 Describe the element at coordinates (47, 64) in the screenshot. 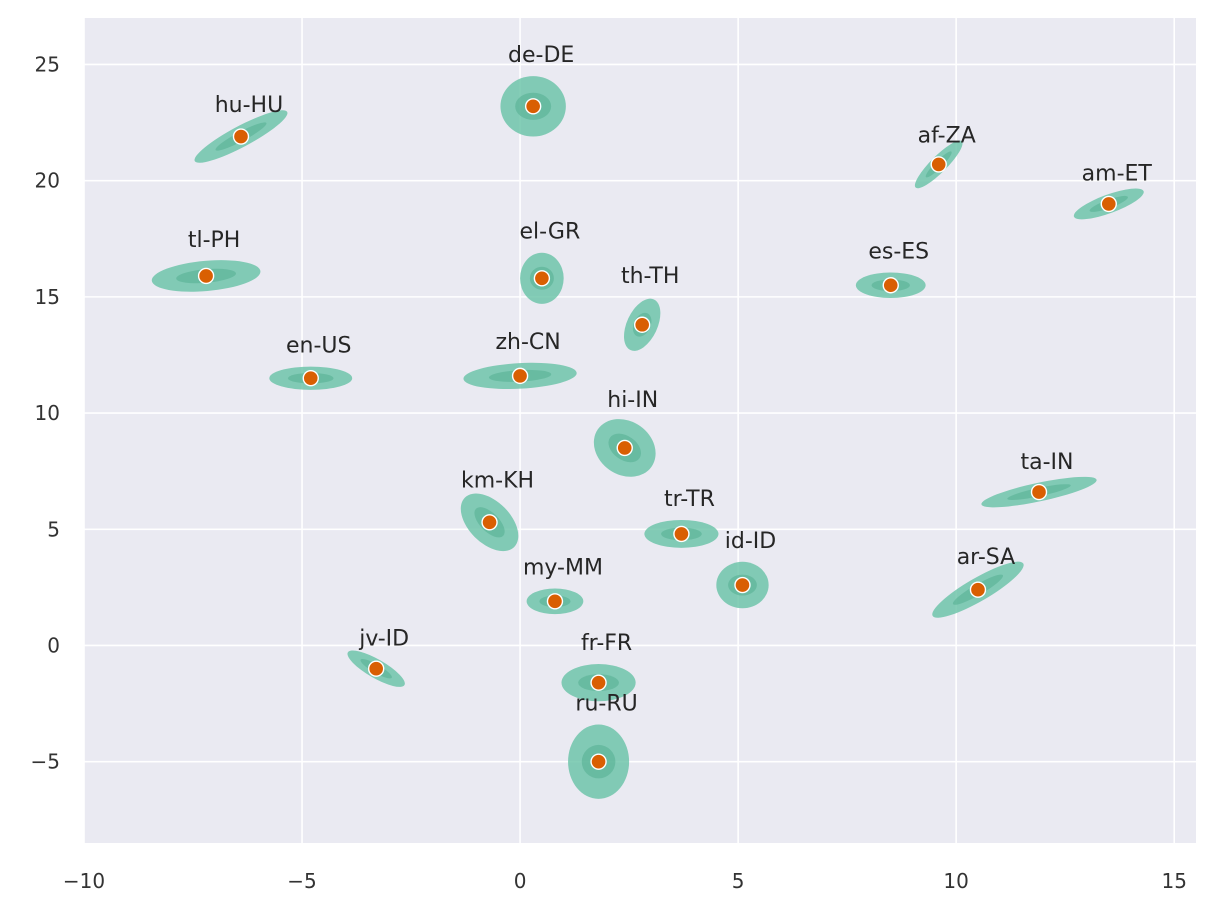

I see `y-tick-label: 25` at that location.